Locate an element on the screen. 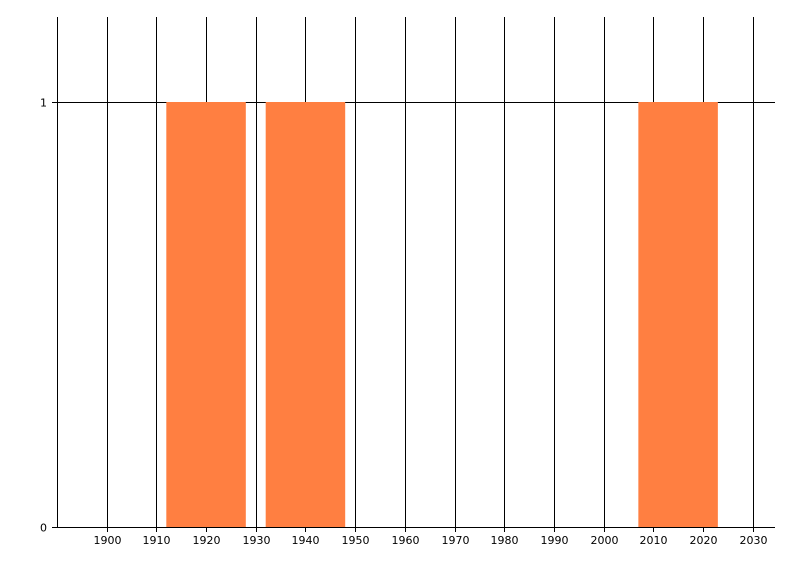 The width and height of the screenshot is (800, 576). x-tick-label: 1950 is located at coordinates (356, 540).